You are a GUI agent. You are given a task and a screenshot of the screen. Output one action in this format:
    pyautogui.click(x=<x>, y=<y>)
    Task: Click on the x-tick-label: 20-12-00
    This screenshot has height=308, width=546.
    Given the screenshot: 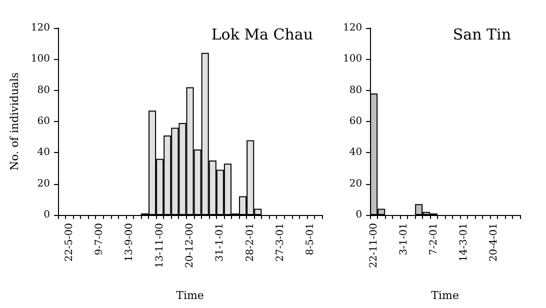 What is the action you would take?
    pyautogui.click(x=190, y=245)
    